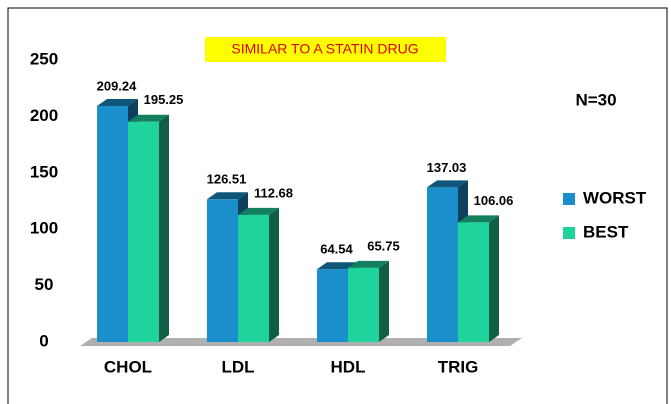  What do you see at coordinates (615, 197) in the screenshot?
I see `legend-label: WORST` at bounding box center [615, 197].